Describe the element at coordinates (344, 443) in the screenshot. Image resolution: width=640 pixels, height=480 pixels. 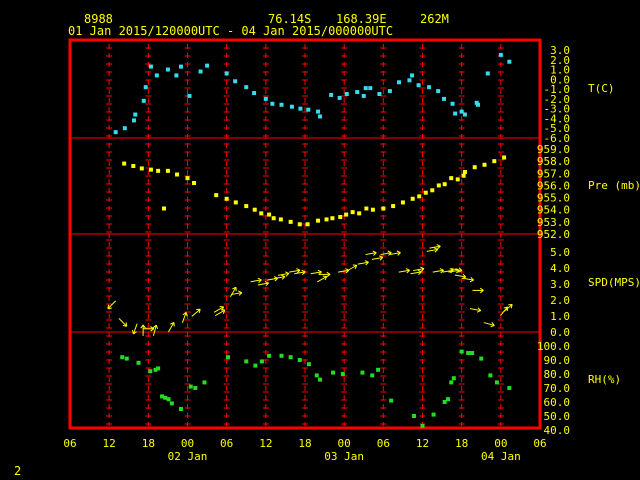
I see `x-tick-label: 00` at that location.